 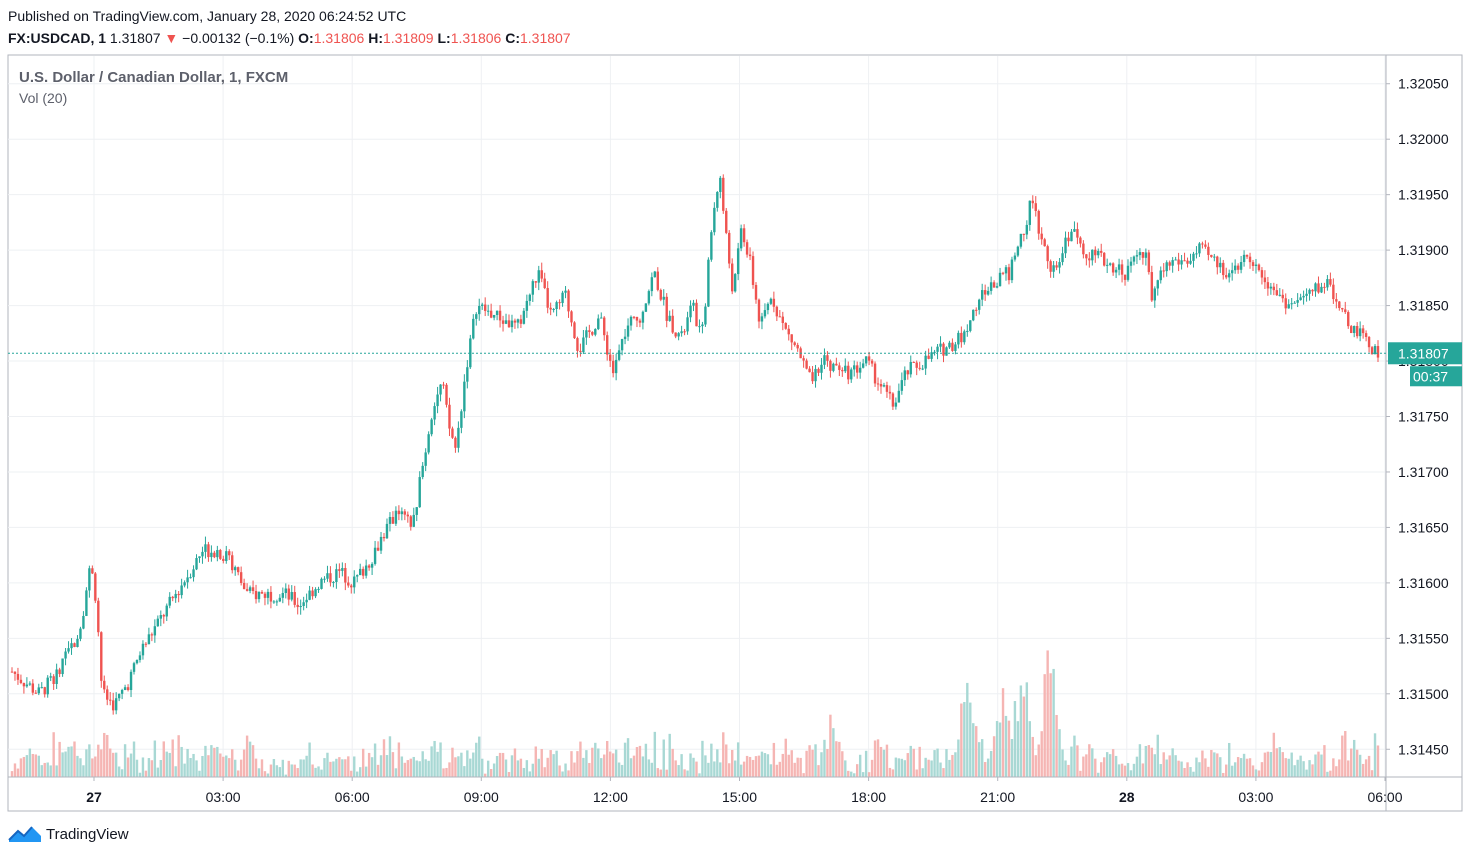 What do you see at coordinates (408, 38) in the screenshot?
I see `high-value: 1.31809` at bounding box center [408, 38].